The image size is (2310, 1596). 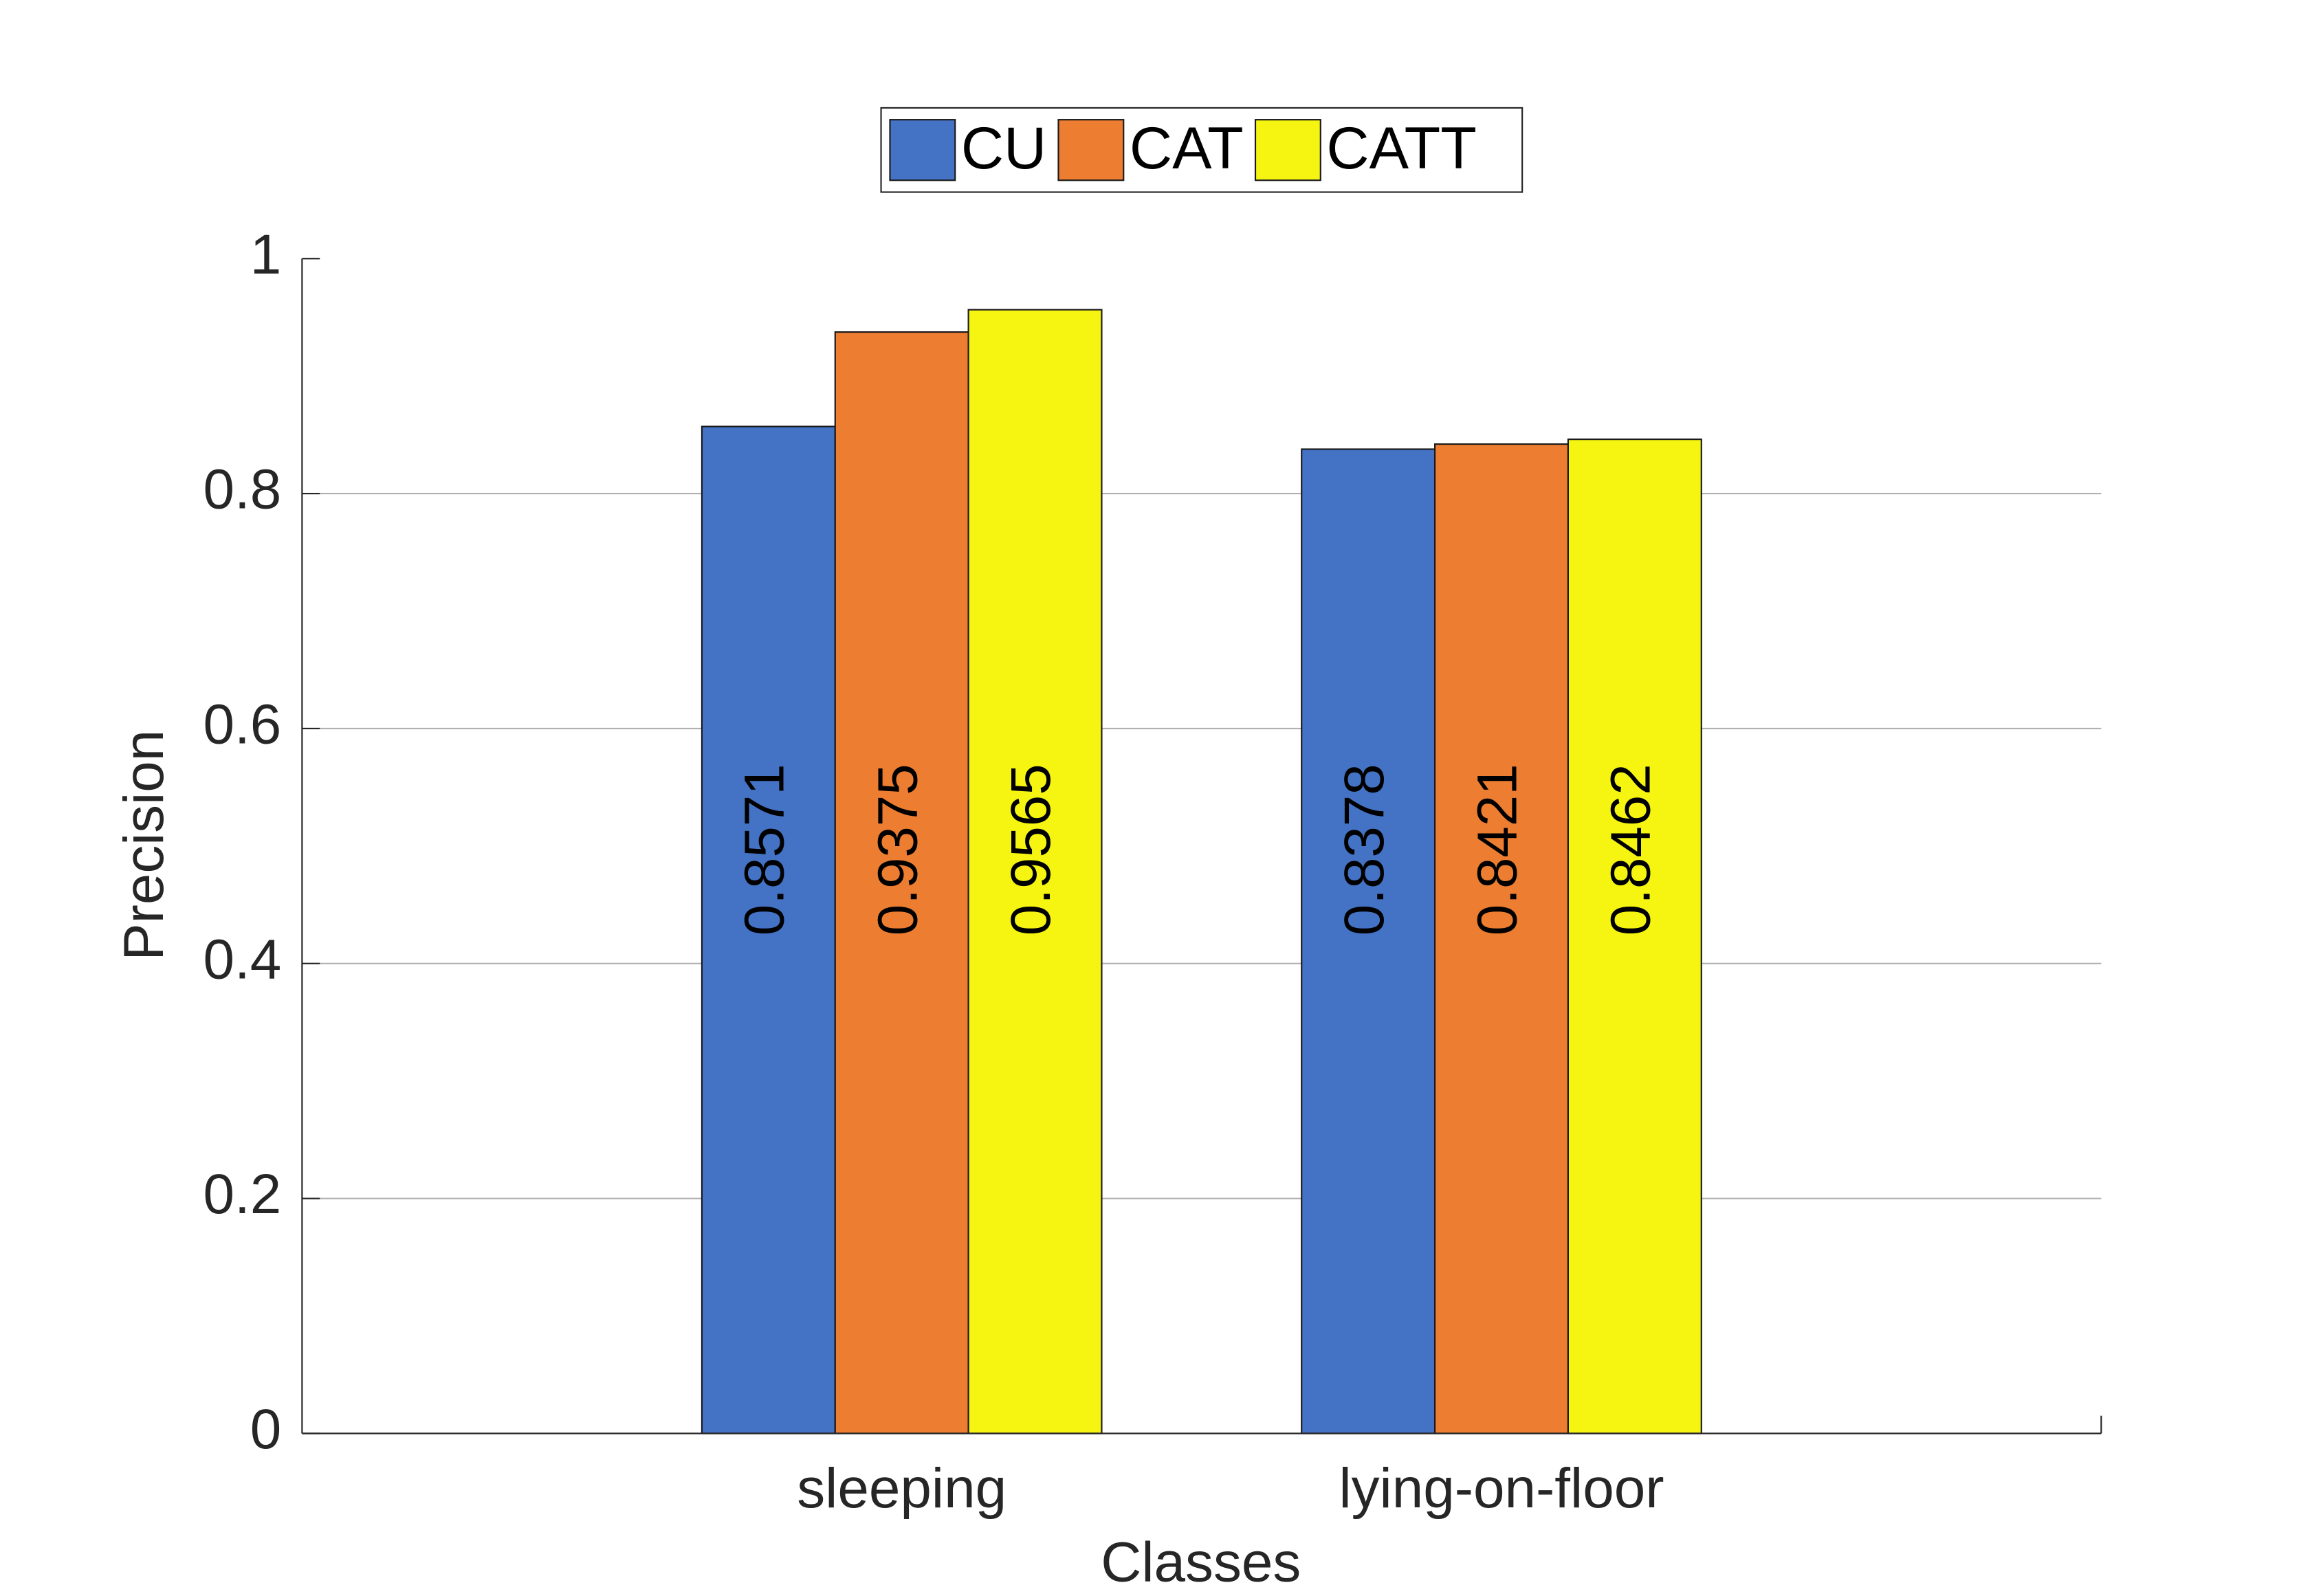 I want to click on legend-label: CATT, so click(x=1401, y=148).